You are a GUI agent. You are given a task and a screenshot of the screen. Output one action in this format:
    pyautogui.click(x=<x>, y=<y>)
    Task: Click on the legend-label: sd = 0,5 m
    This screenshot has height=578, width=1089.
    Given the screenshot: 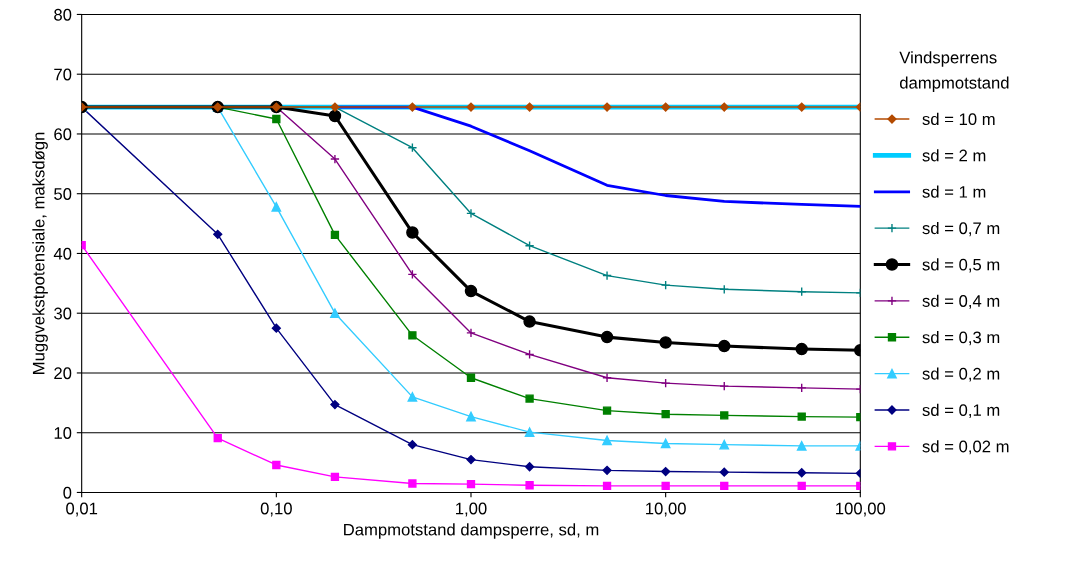 What is the action you would take?
    pyautogui.click(x=961, y=265)
    